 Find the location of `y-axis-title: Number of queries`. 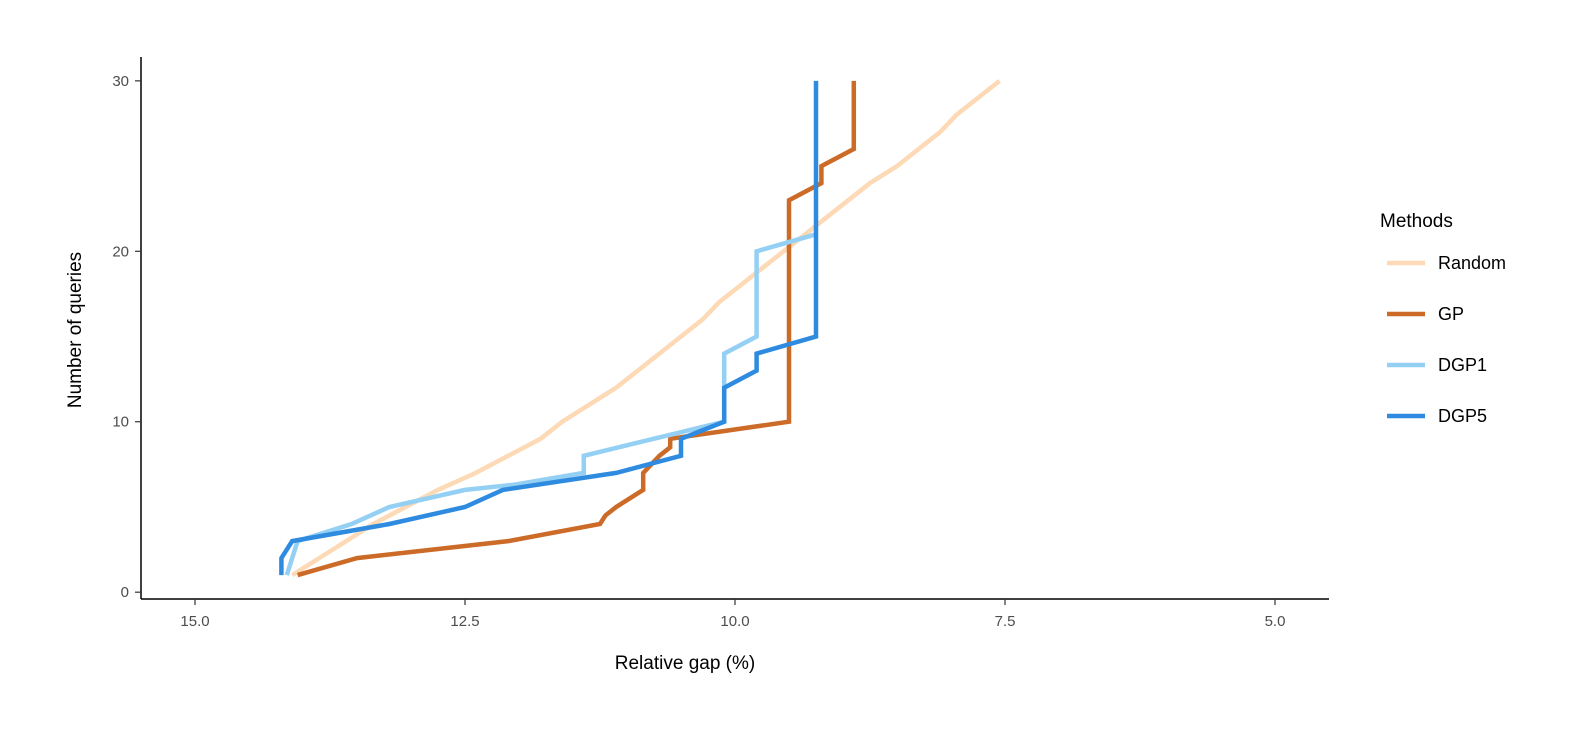

y-axis-title: Number of queries is located at coordinates (75, 330).